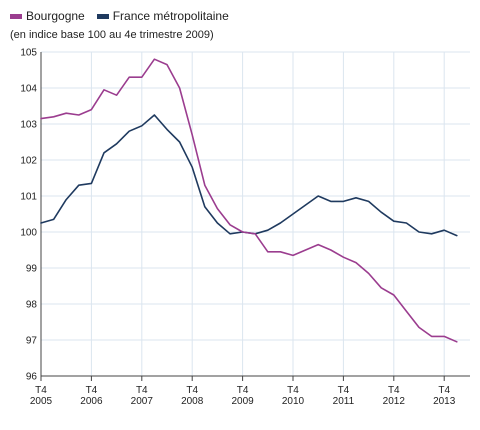 Image resolution: width=480 pixels, height=430 pixels. Describe the element at coordinates (55, 16) in the screenshot. I see `legend-label-bourgogne: Bourgogne` at that location.